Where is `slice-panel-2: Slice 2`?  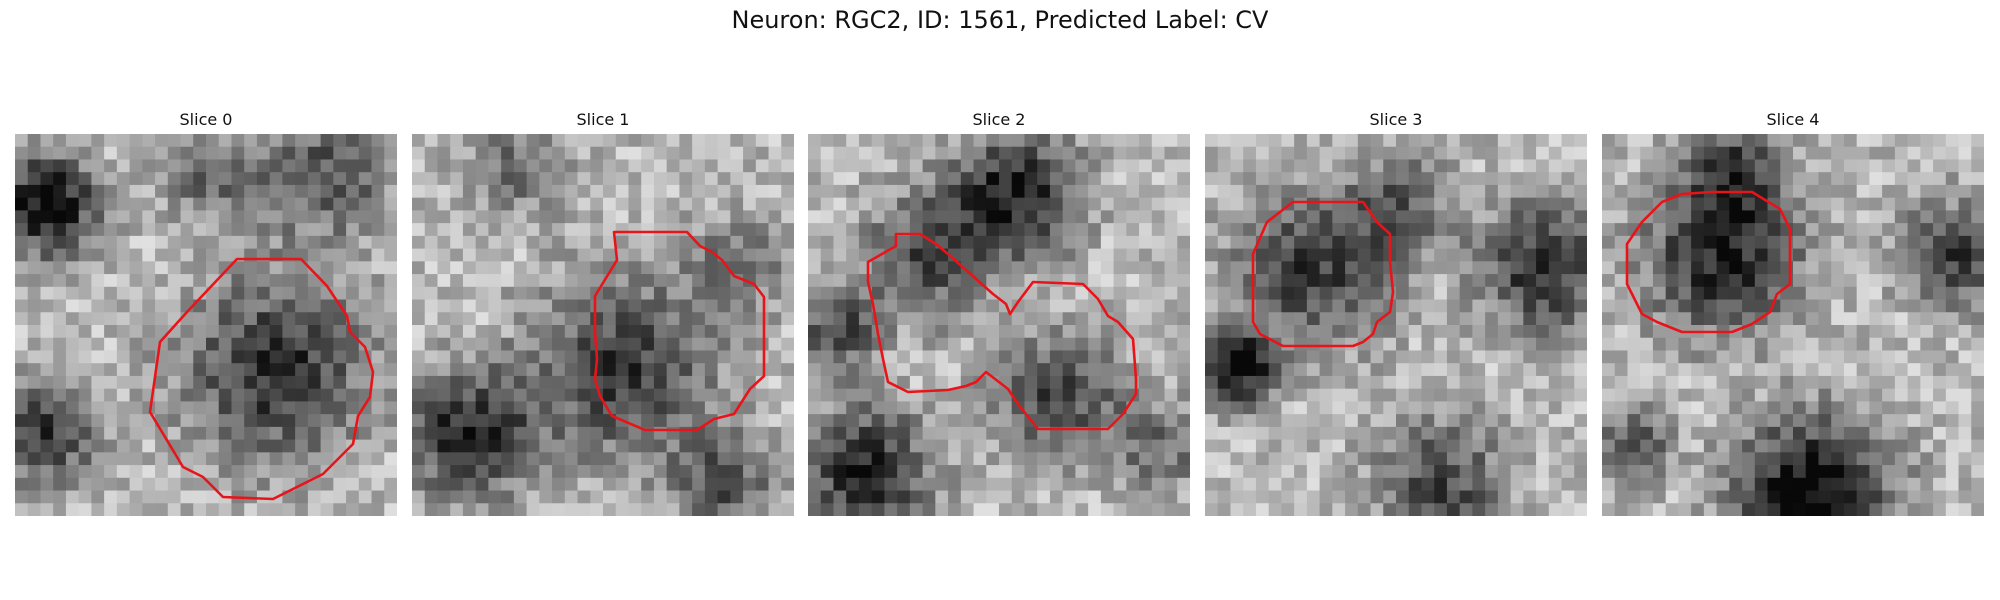
slice-panel-2: Slice 2 is located at coordinates (999, 312).